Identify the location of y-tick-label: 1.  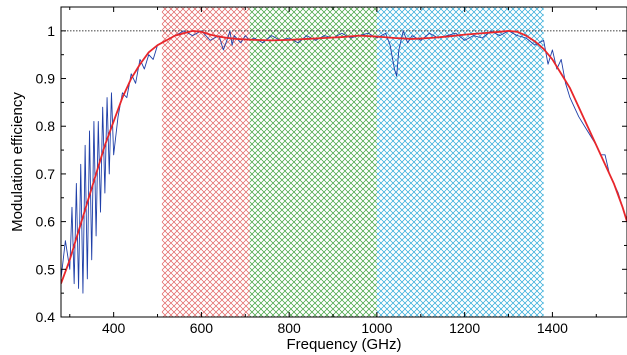
(51, 31).